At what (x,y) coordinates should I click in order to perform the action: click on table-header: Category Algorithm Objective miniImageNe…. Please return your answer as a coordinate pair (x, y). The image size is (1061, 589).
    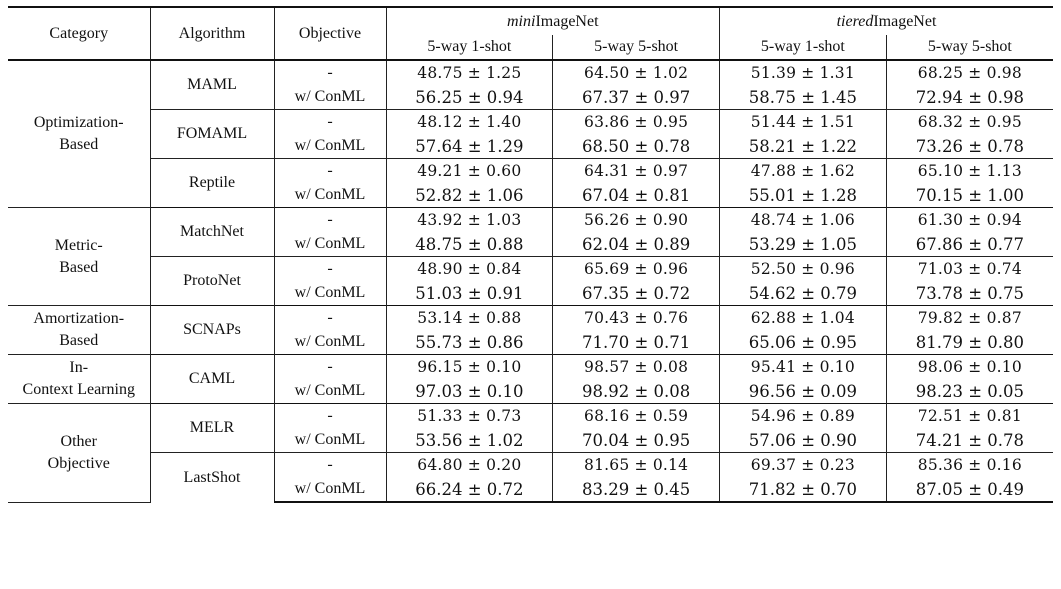
    Looking at the image, I should click on (530, 33).